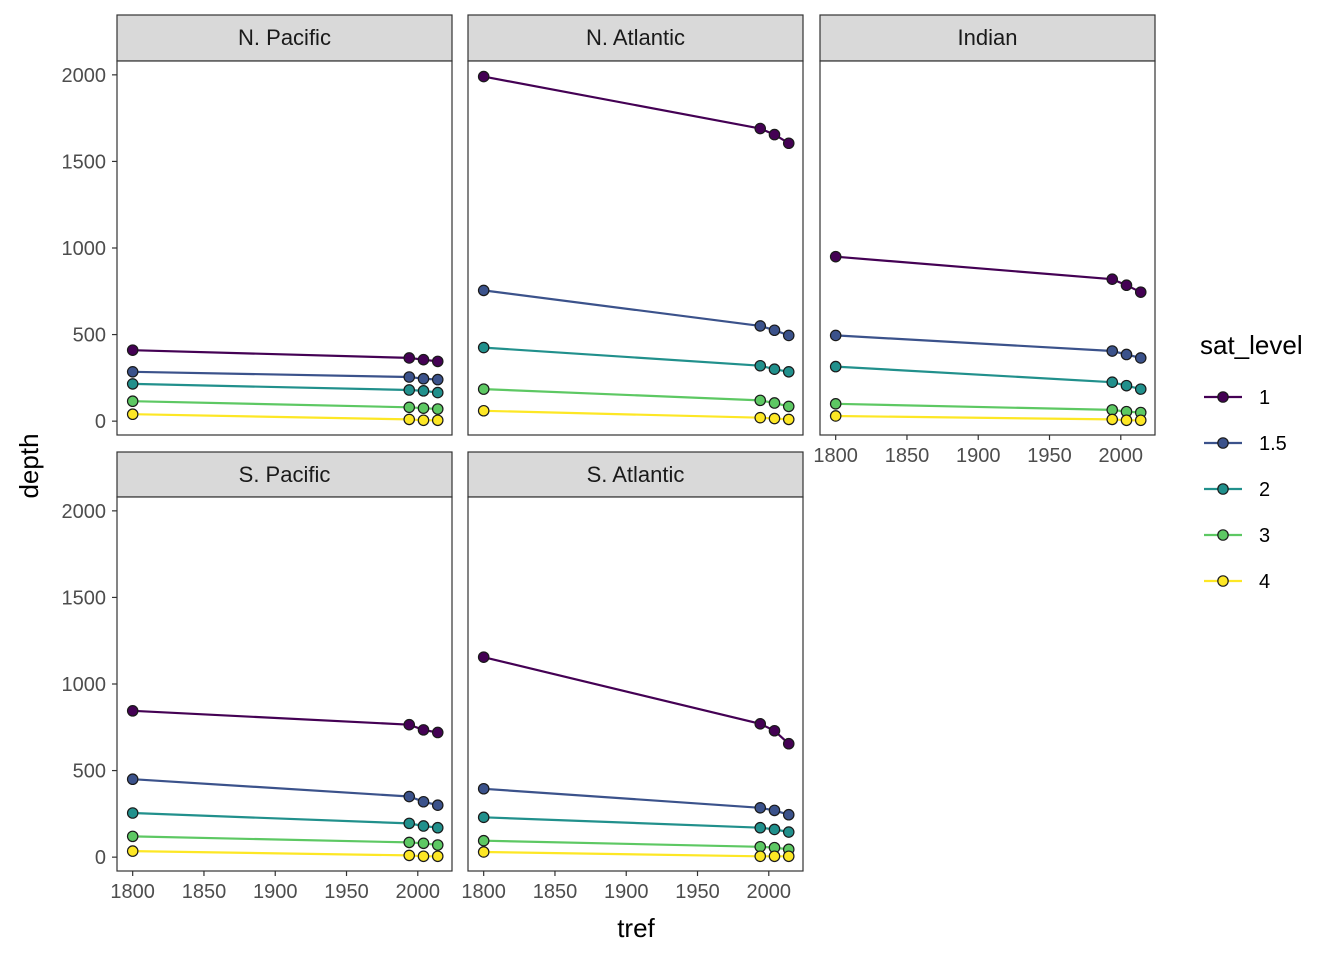 Image resolution: width=1344 pixels, height=960 pixels. Describe the element at coordinates (697, 892) in the screenshot. I see `x-tick-label-s-atlantic-1950: 1950` at that location.